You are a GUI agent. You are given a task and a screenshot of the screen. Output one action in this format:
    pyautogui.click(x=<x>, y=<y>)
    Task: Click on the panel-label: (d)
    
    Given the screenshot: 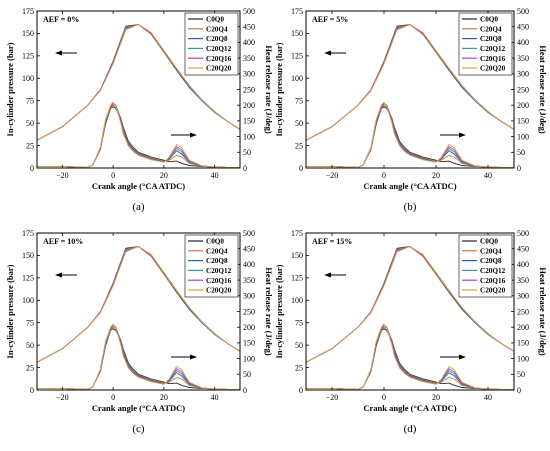 What is the action you would take?
    pyautogui.click(x=410, y=429)
    